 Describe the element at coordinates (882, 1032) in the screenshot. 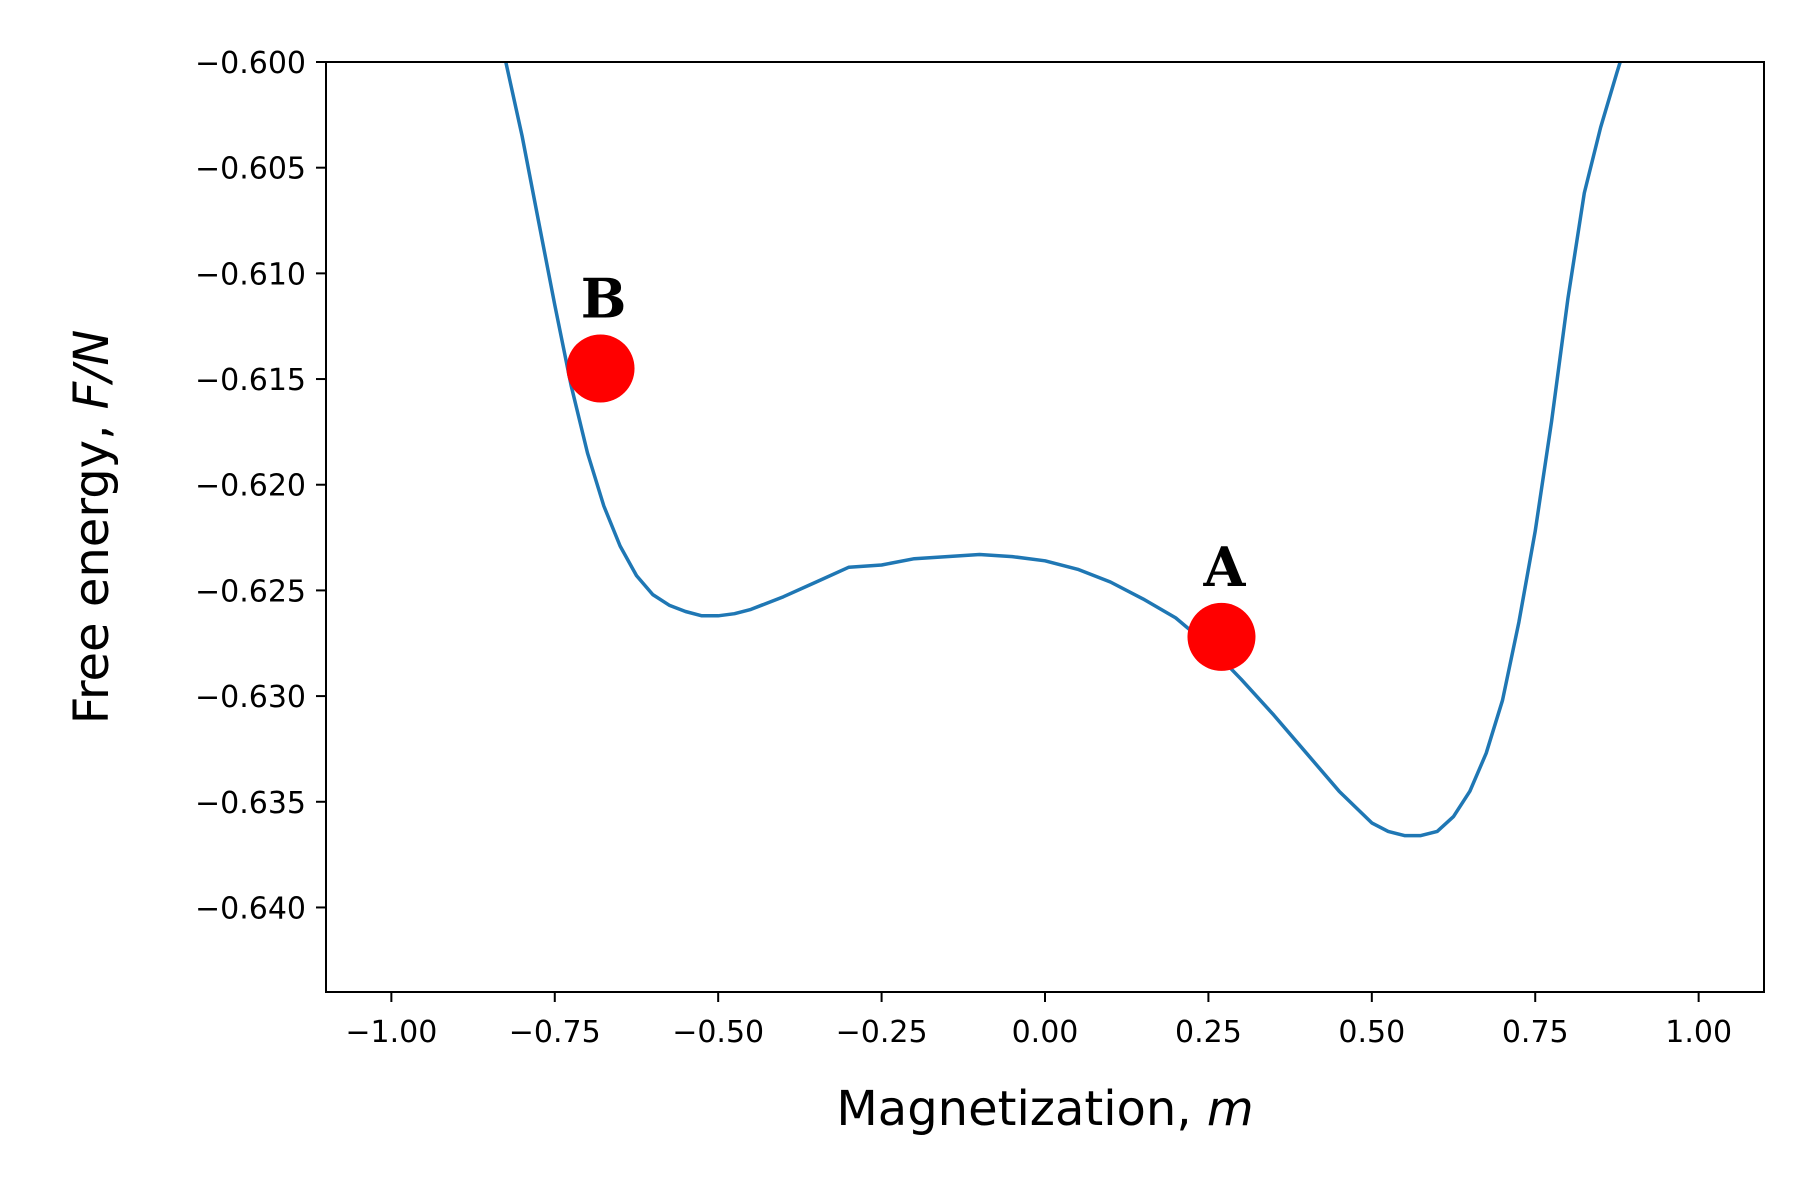

I see `x-tick-label: −0.25` at that location.